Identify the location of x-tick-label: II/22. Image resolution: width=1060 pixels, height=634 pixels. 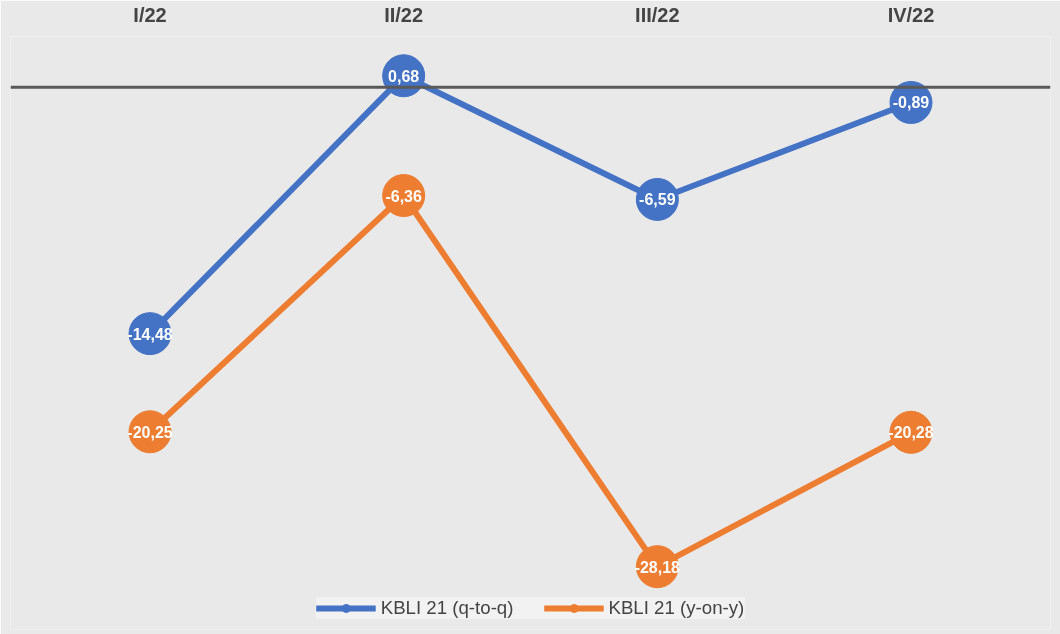
(404, 14).